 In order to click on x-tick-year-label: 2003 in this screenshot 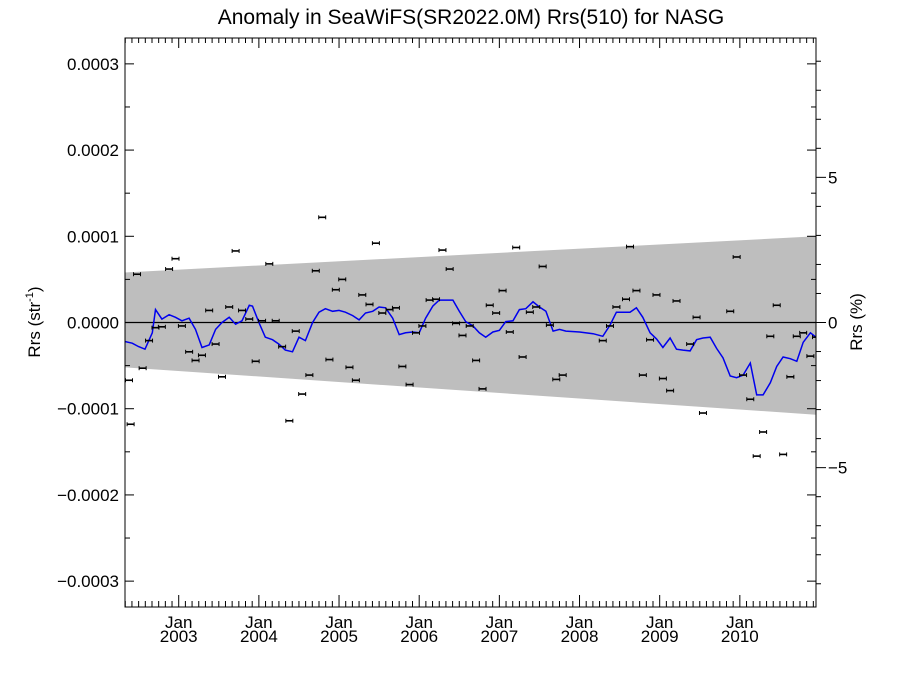, I will do `click(179, 636)`.